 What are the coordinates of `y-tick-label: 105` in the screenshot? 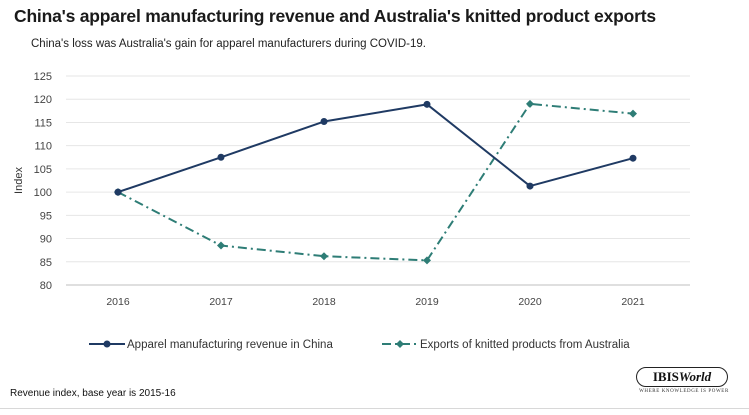 It's located at (43, 170).